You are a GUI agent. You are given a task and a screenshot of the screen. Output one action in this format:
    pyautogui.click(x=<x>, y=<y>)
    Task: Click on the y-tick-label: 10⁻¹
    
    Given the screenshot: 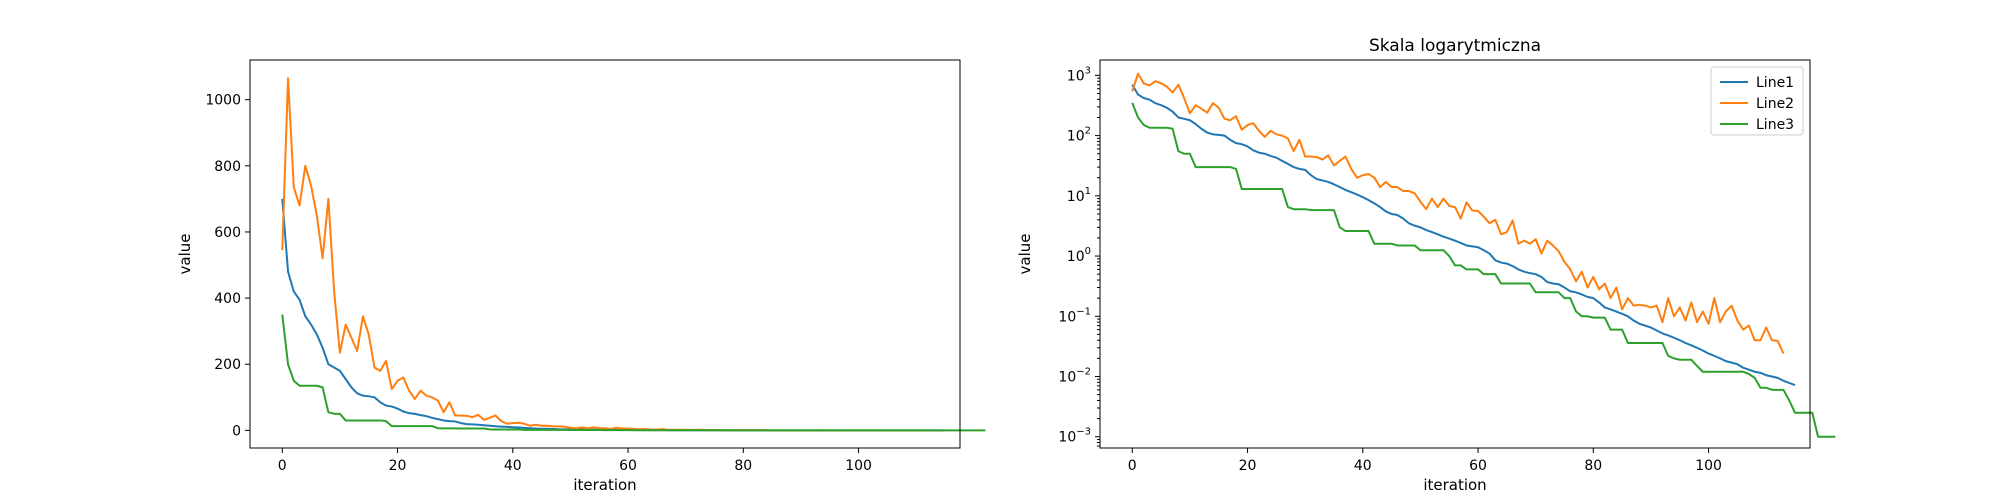 What is the action you would take?
    pyautogui.click(x=1074, y=315)
    